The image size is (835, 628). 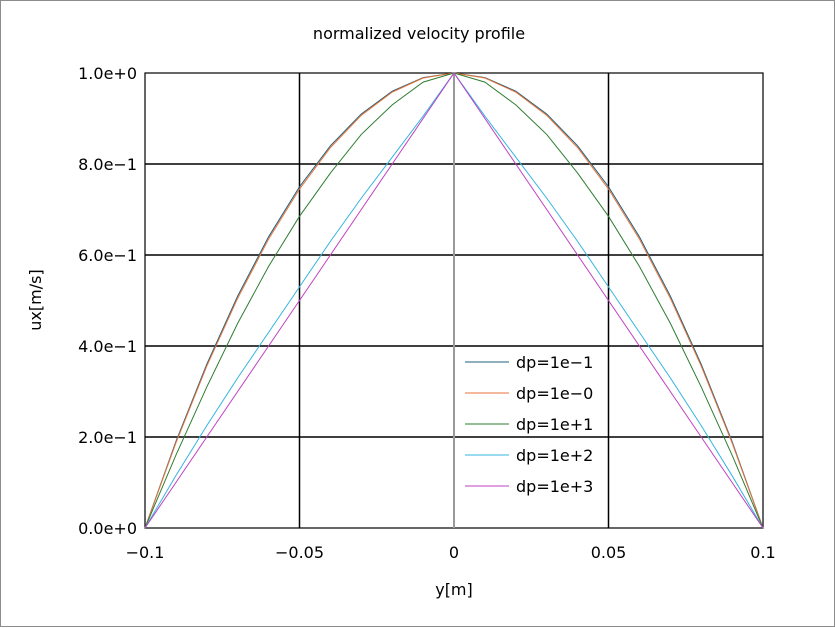 What do you see at coordinates (609, 552) in the screenshot?
I see `x-tick-label: 0.05` at bounding box center [609, 552].